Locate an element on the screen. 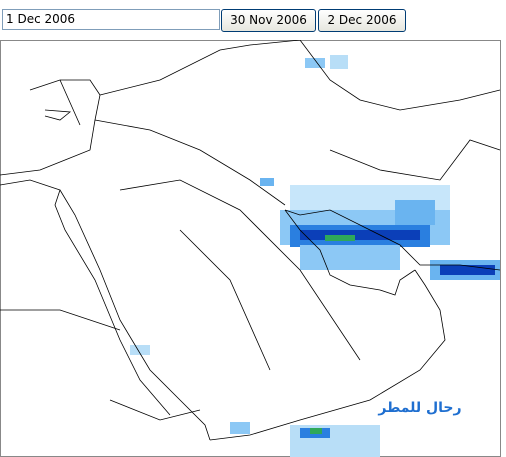  prev-day-button: 30 Nov 2006 is located at coordinates (268, 20).